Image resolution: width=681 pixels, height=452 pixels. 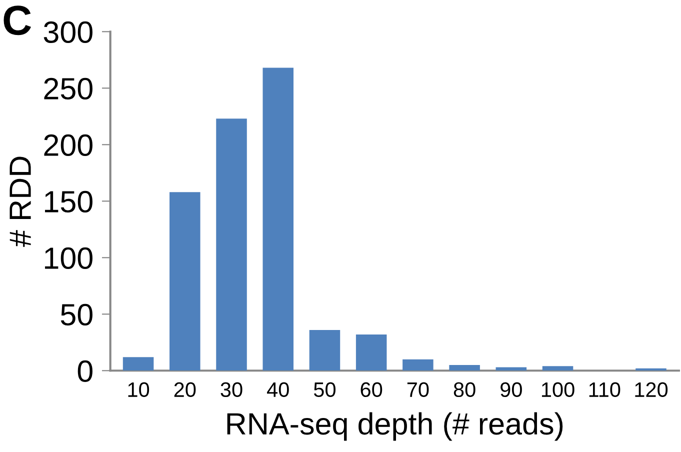 I want to click on y-tick-label: 300, so click(x=68, y=32).